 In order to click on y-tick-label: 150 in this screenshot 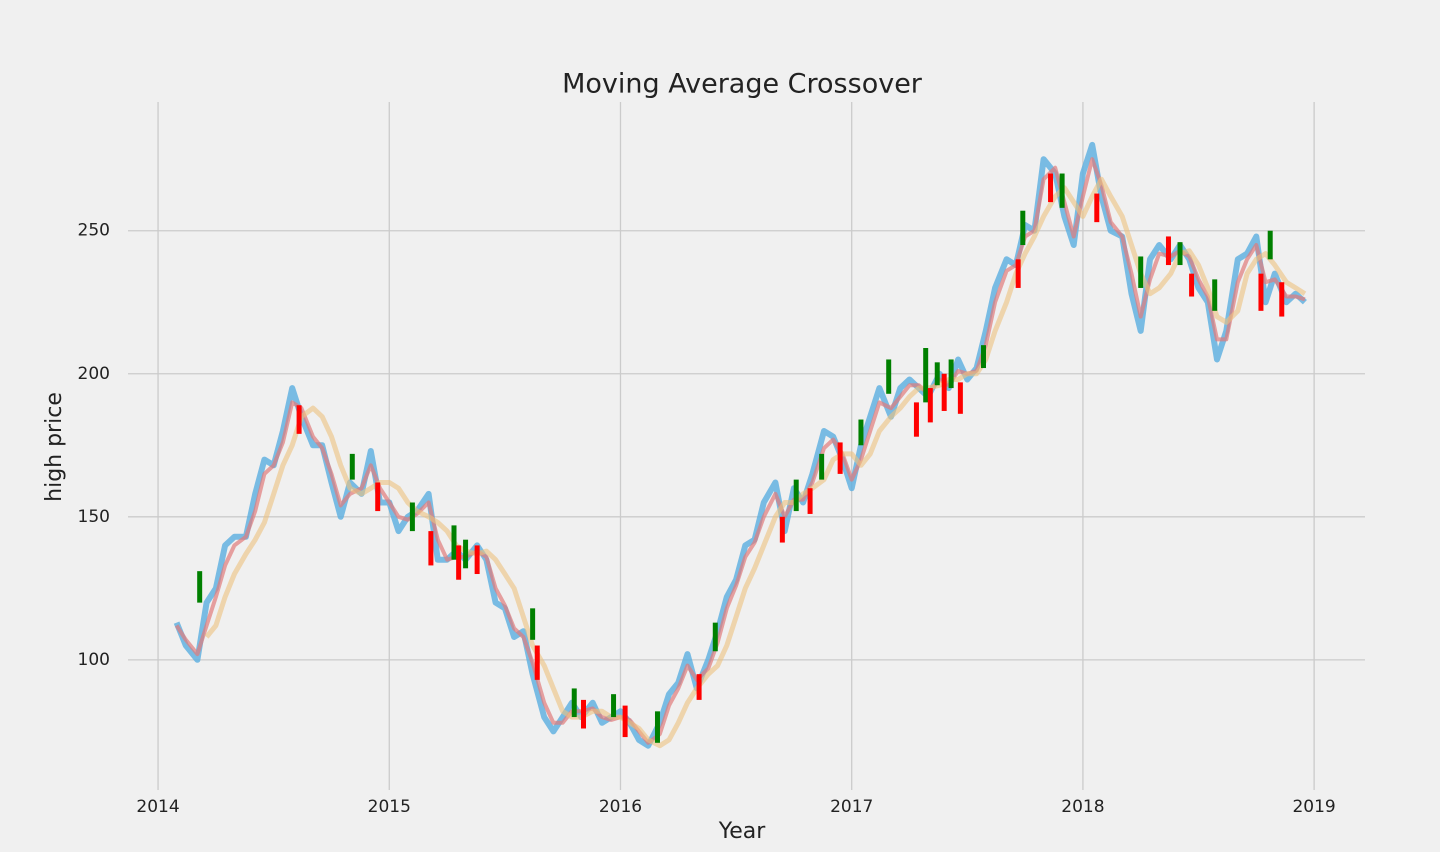, I will do `click(94, 517)`.